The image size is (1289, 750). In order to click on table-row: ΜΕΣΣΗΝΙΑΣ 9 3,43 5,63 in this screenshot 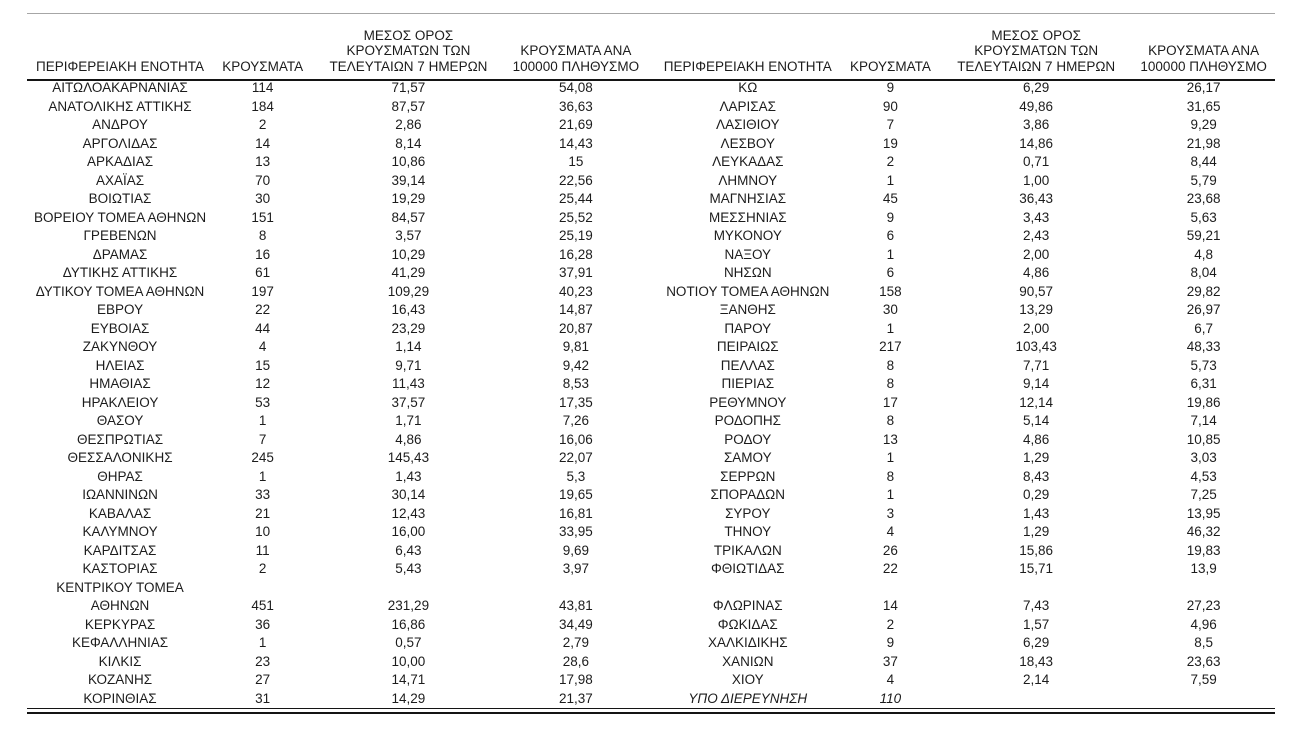, I will do `click(965, 218)`.